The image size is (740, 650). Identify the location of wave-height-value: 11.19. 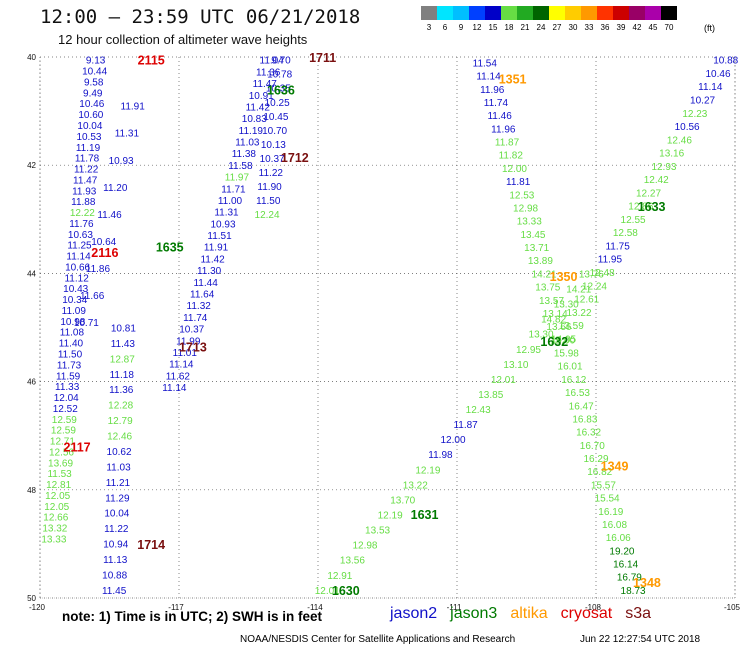
(88, 148).